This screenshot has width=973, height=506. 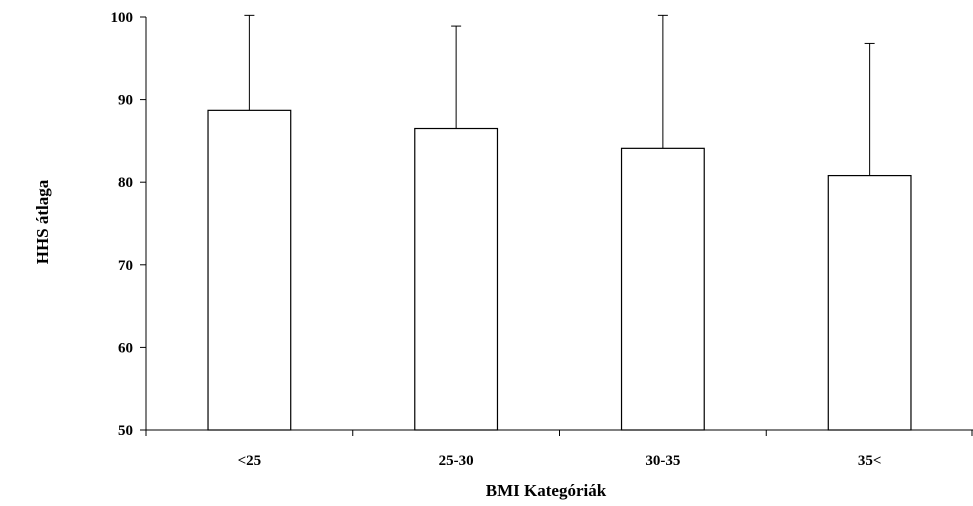 What do you see at coordinates (250, 461) in the screenshot?
I see `x-tick-label: <25` at bounding box center [250, 461].